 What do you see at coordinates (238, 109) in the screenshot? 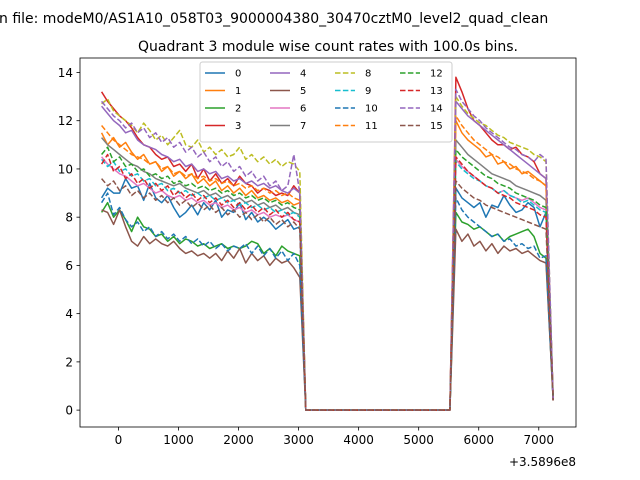
I see `legend-label-2: 2` at bounding box center [238, 109].